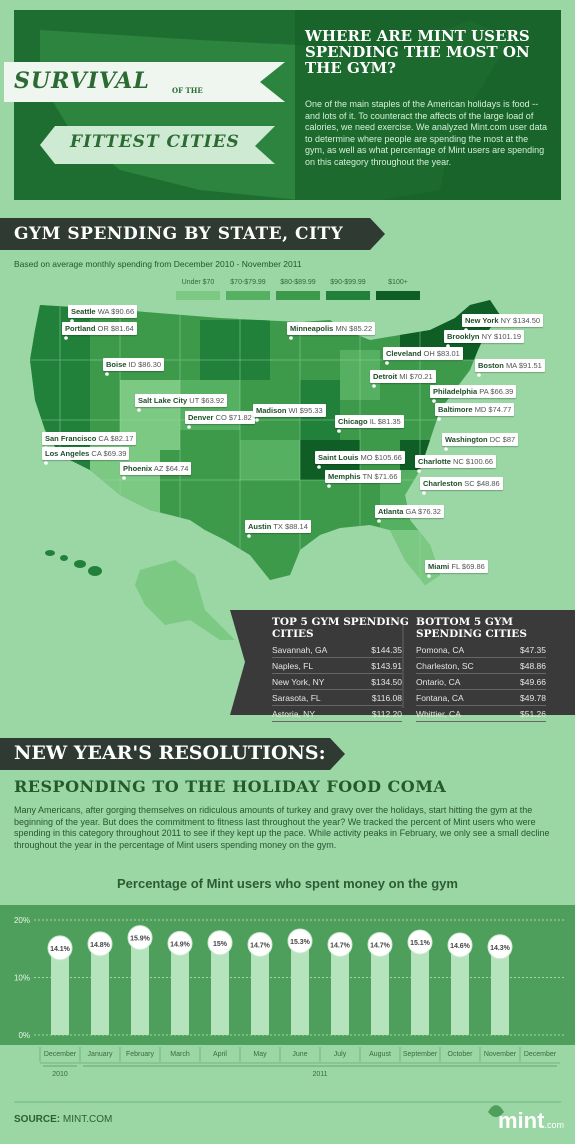 The width and height of the screenshot is (575, 1144). What do you see at coordinates (496, 1111) in the screenshot?
I see `logo-leaf` at bounding box center [496, 1111].